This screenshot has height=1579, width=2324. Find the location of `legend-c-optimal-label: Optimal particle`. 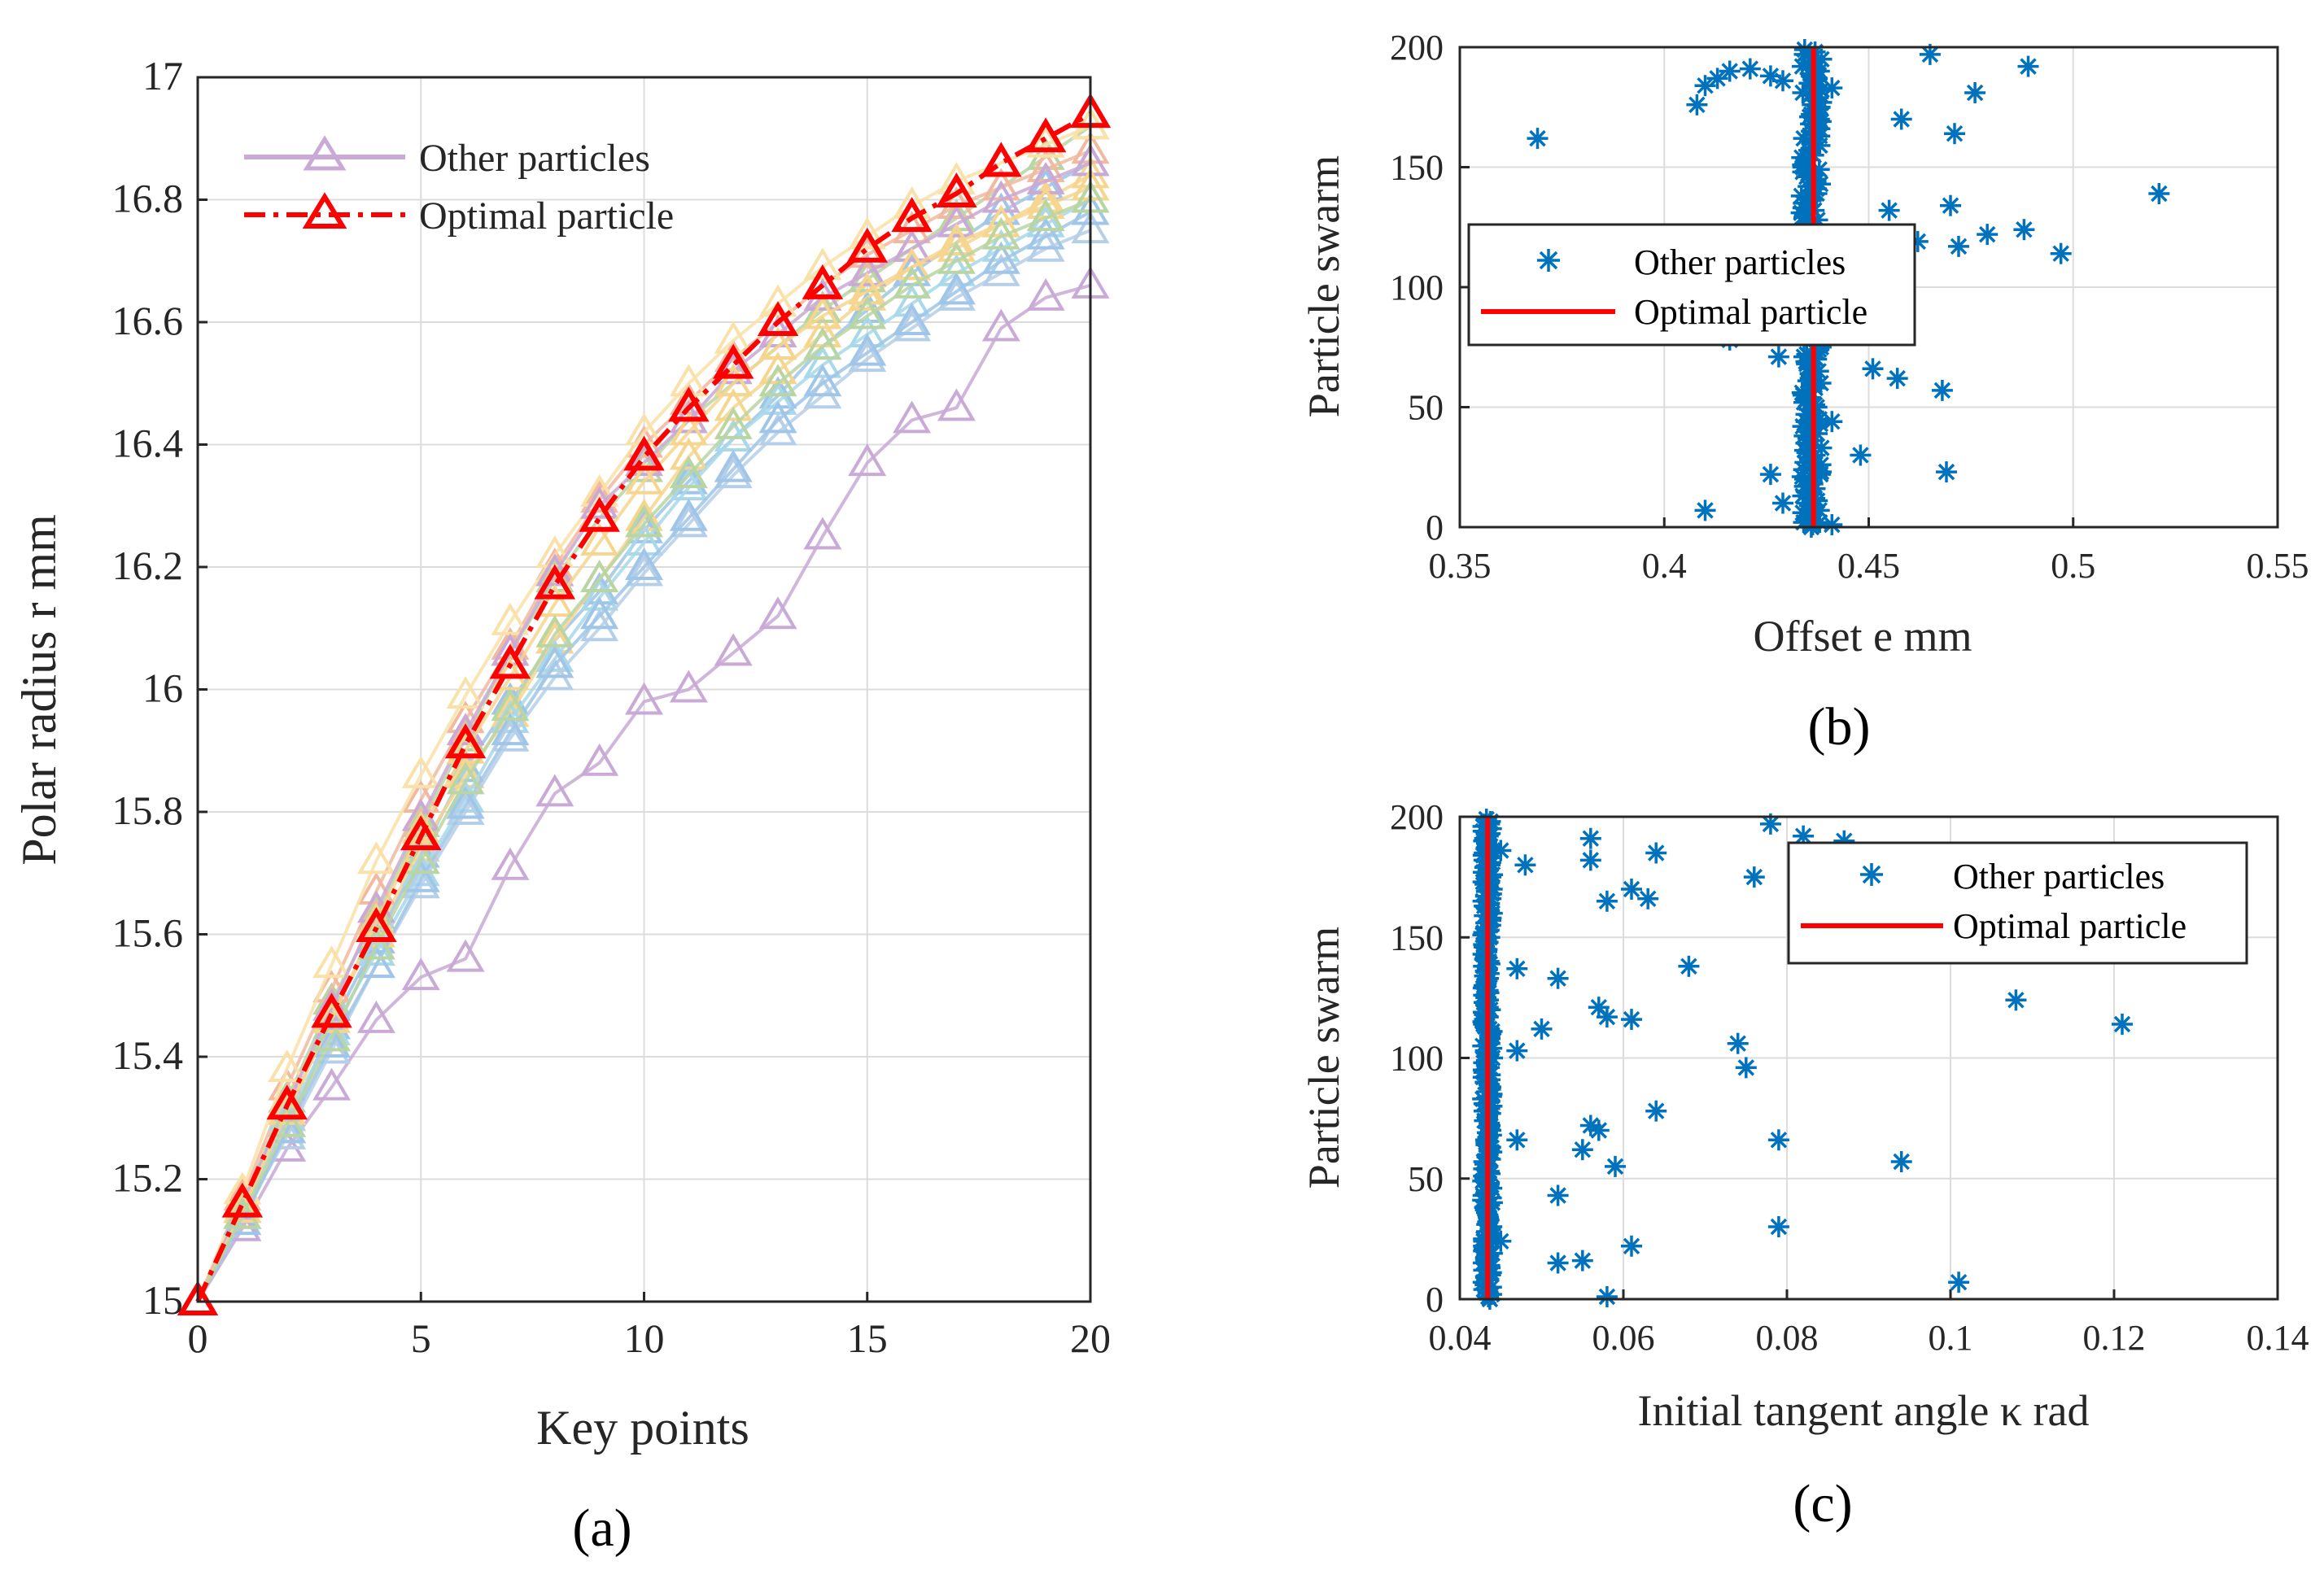

legend-c-optimal-label: Optimal particle is located at coordinates (2069, 926).